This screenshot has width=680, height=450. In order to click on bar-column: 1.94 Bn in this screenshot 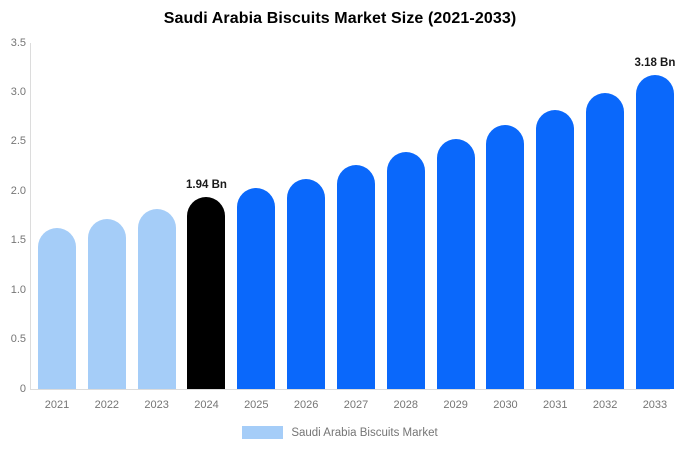, I will do `click(206, 216)`.